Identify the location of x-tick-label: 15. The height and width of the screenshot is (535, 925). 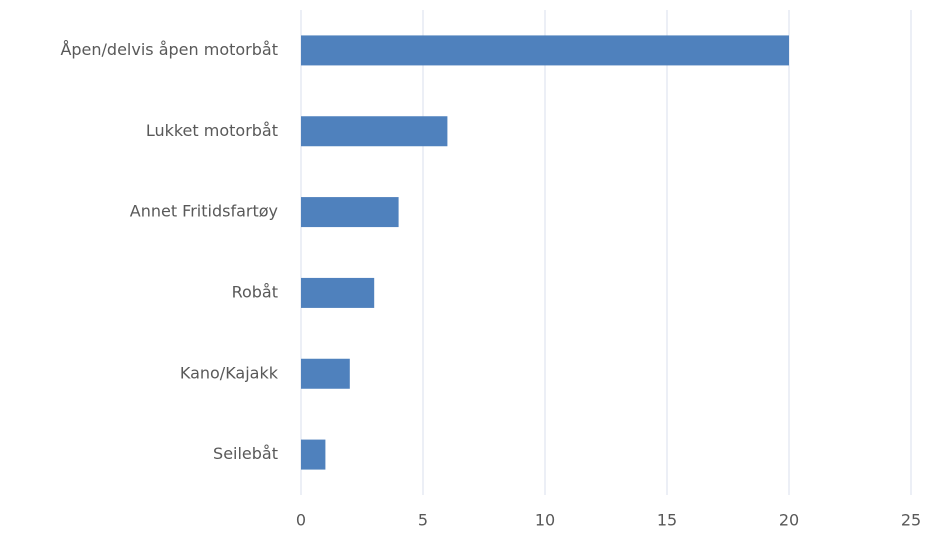
(667, 520).